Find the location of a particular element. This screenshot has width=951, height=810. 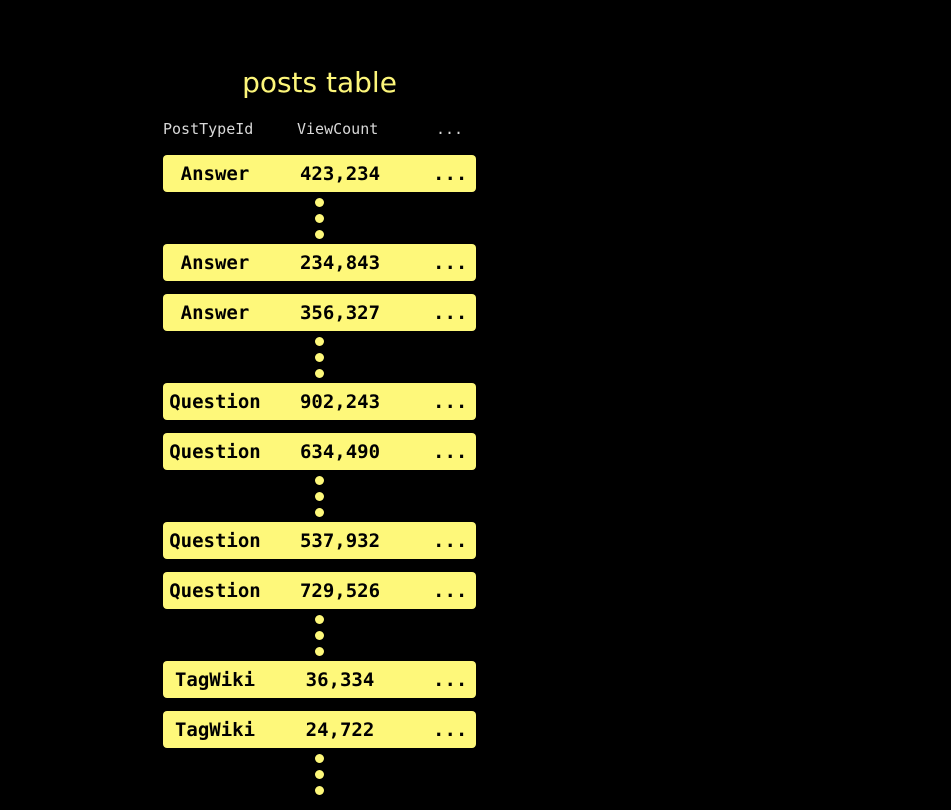

column-header-viewcount: ViewCount is located at coordinates (338, 129).